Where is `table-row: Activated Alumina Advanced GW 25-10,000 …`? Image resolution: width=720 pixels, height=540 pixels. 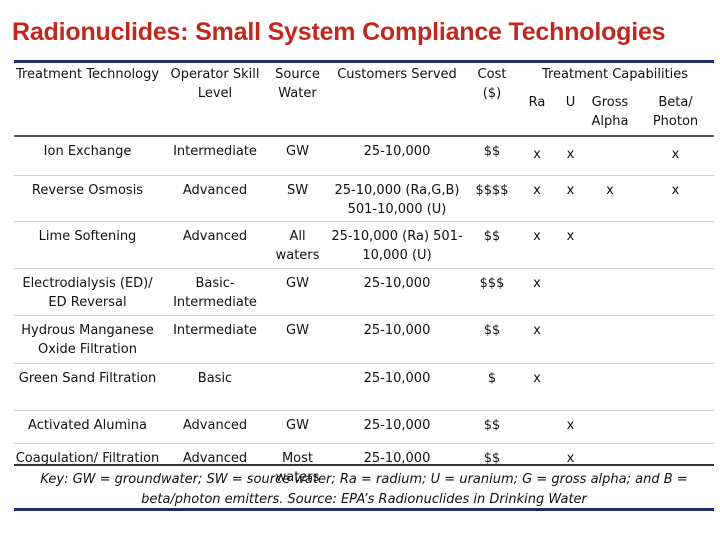
table-row: Activated Alumina Advanced GW 25-10,000 … is located at coordinates (364, 427).